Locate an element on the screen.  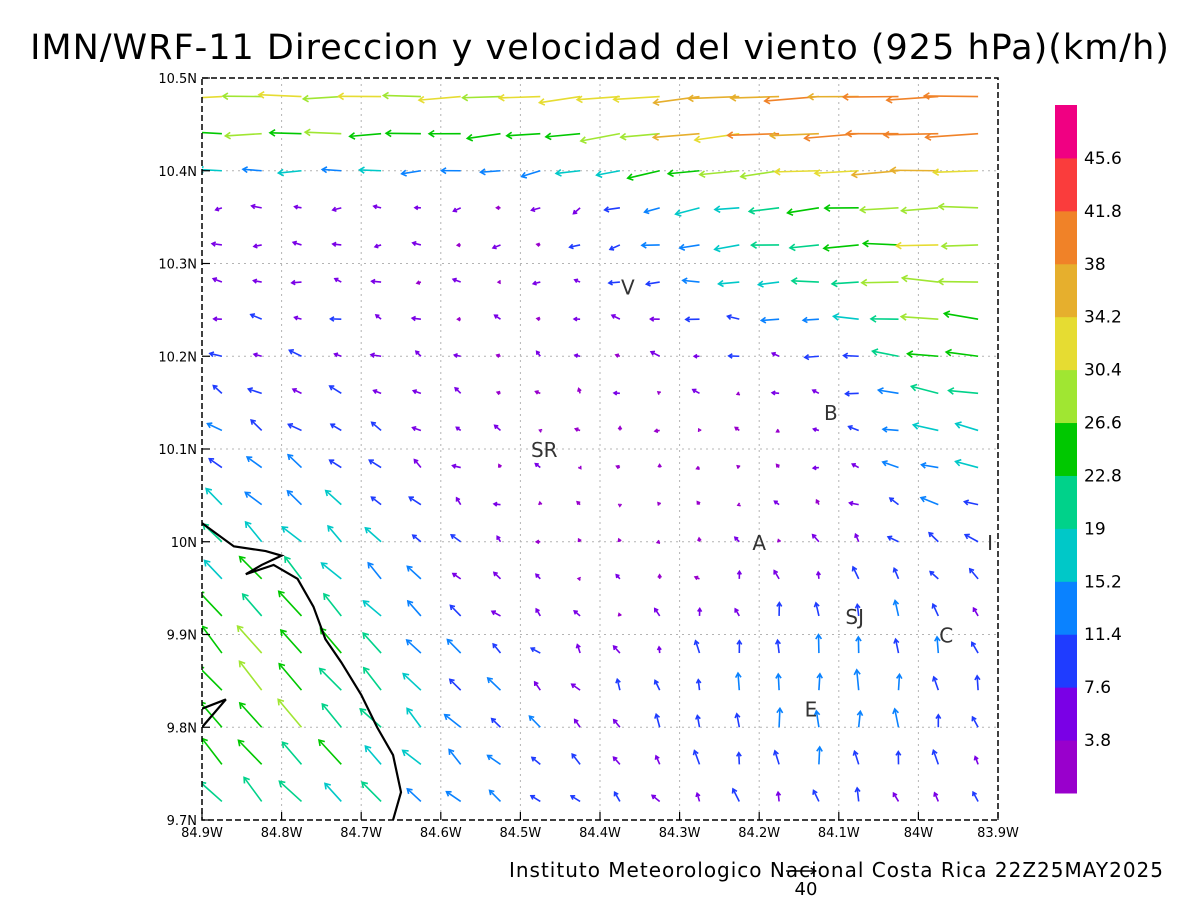
x-tick-label: 84.7W is located at coordinates (361, 833).